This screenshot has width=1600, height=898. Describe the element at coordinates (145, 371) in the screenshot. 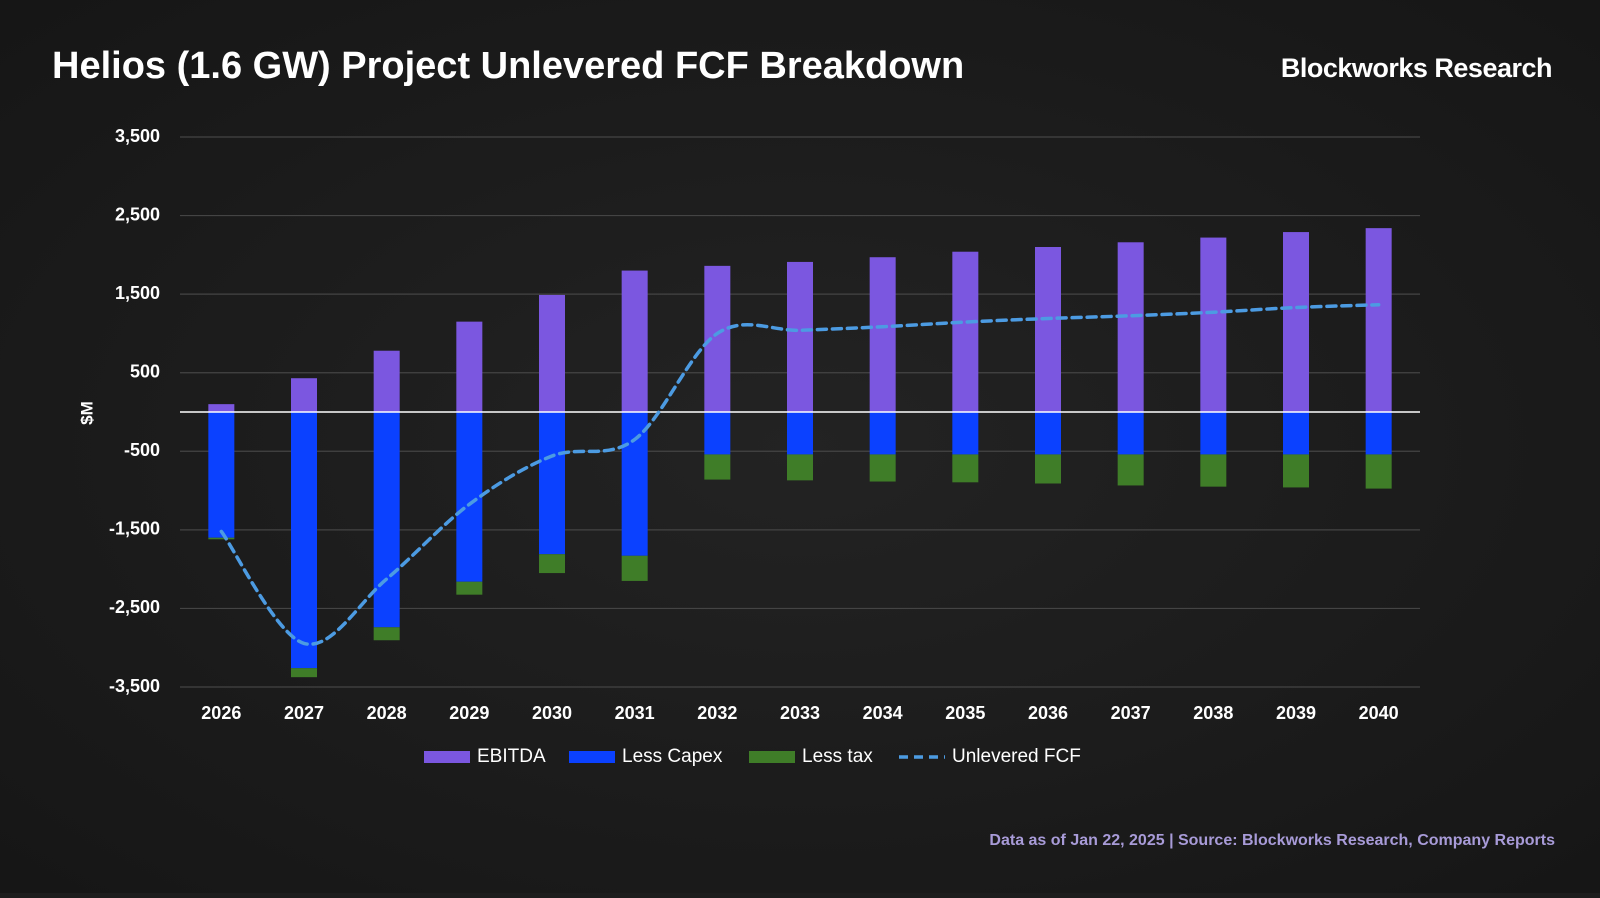

I see `y-tick-label: 500` at that location.